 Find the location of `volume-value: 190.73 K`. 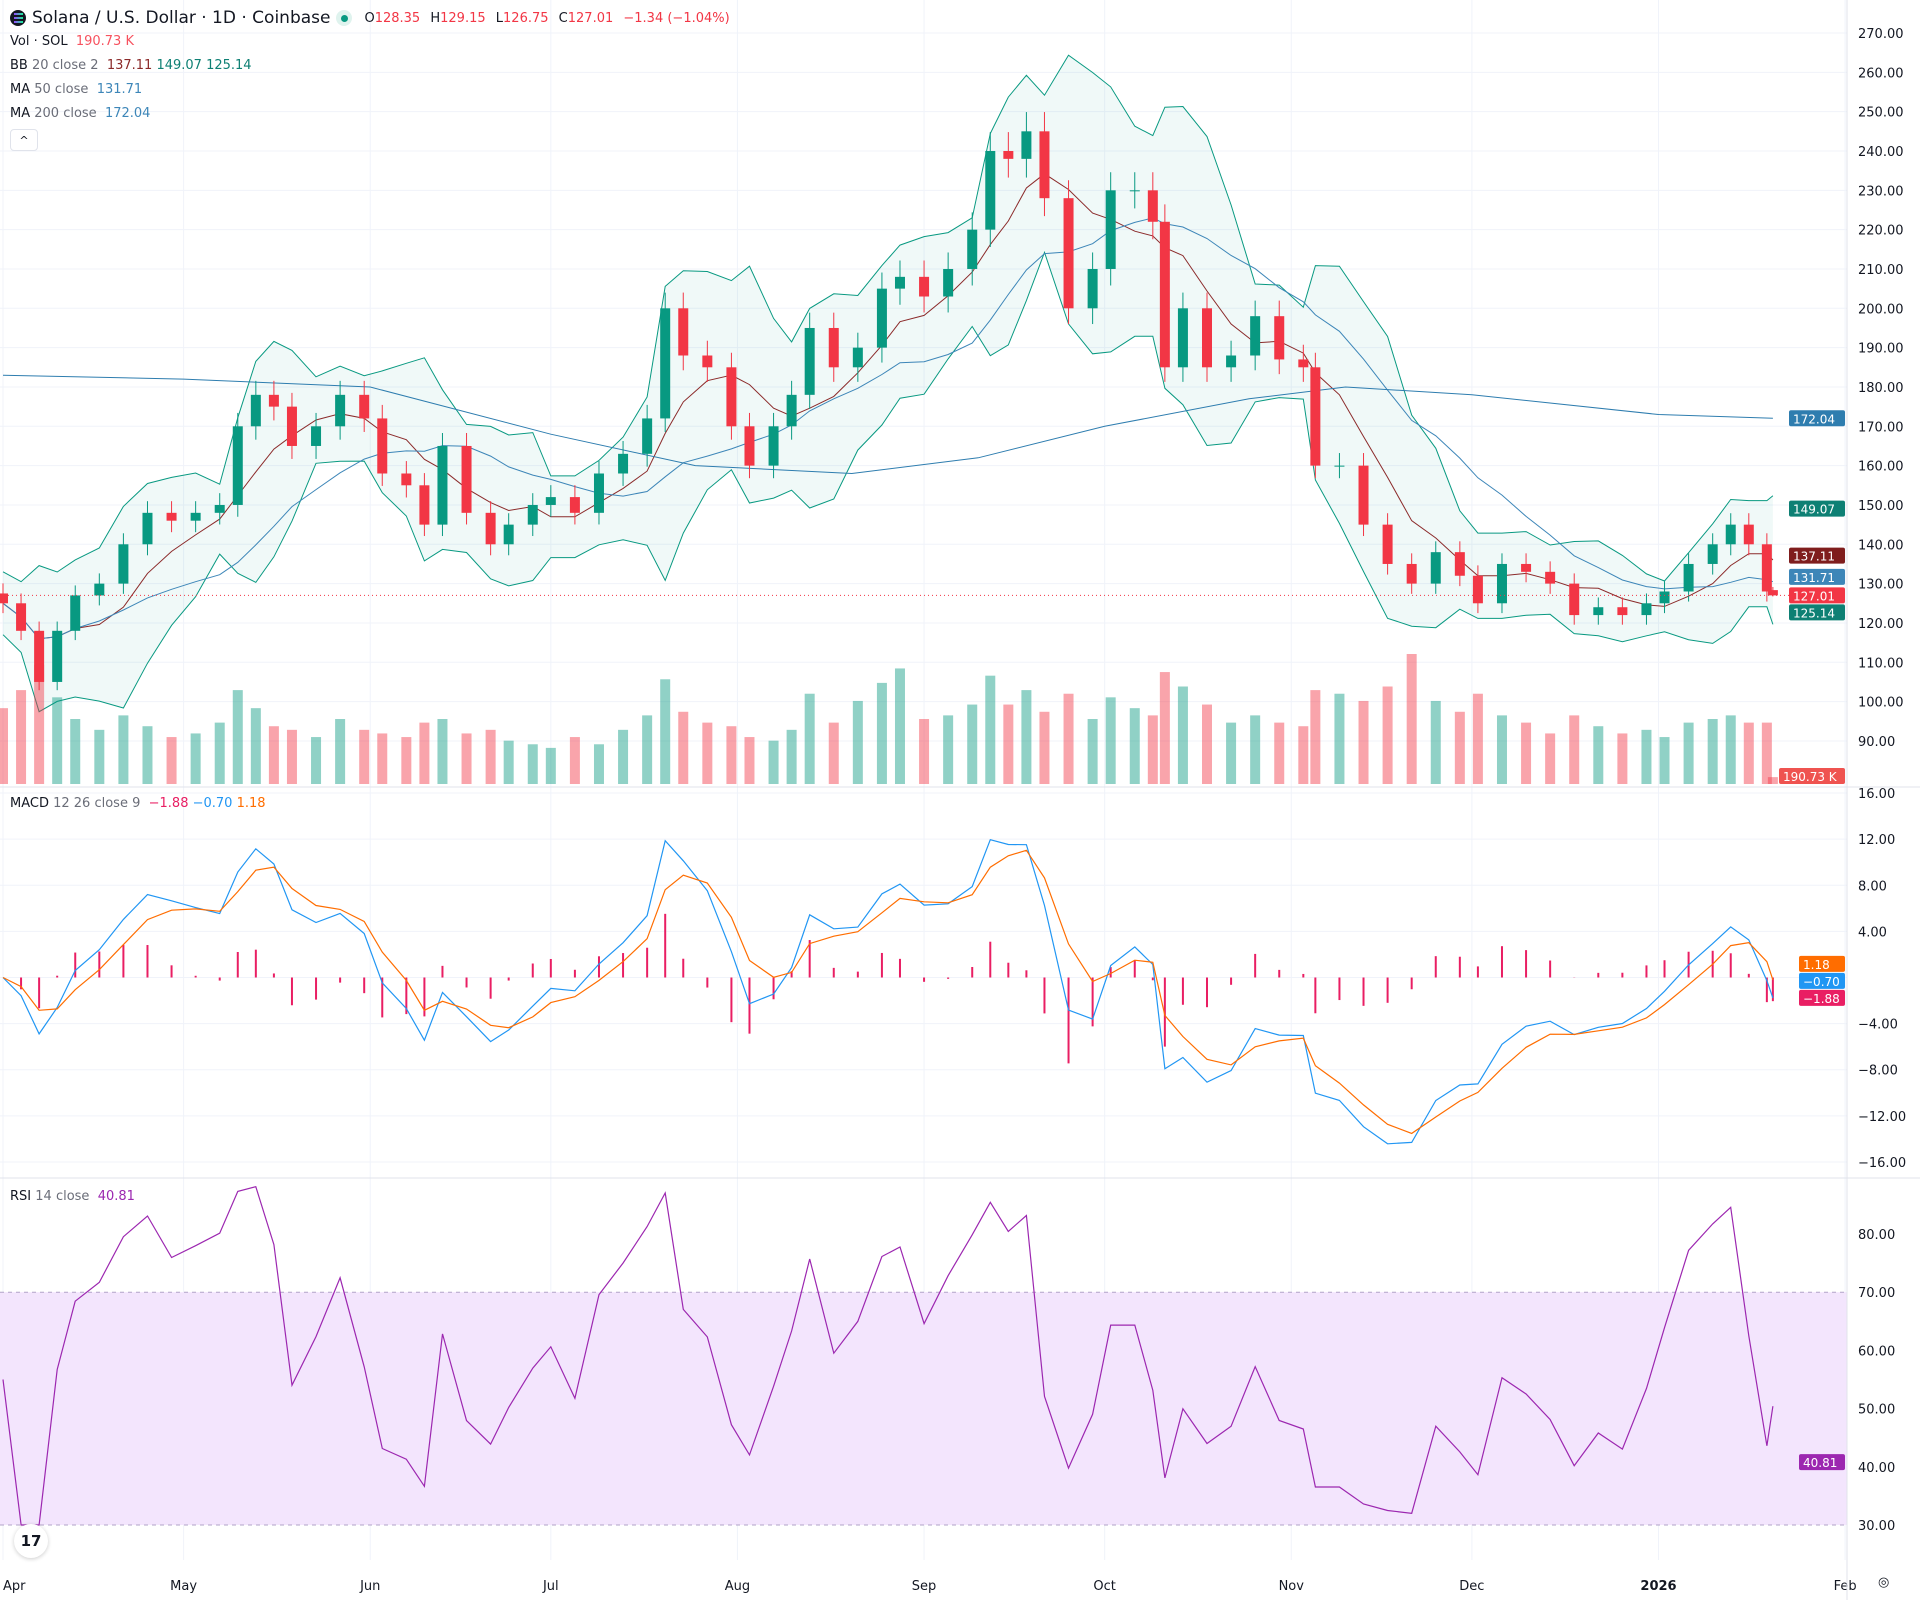

volume-value: 190.73 K is located at coordinates (104, 41).